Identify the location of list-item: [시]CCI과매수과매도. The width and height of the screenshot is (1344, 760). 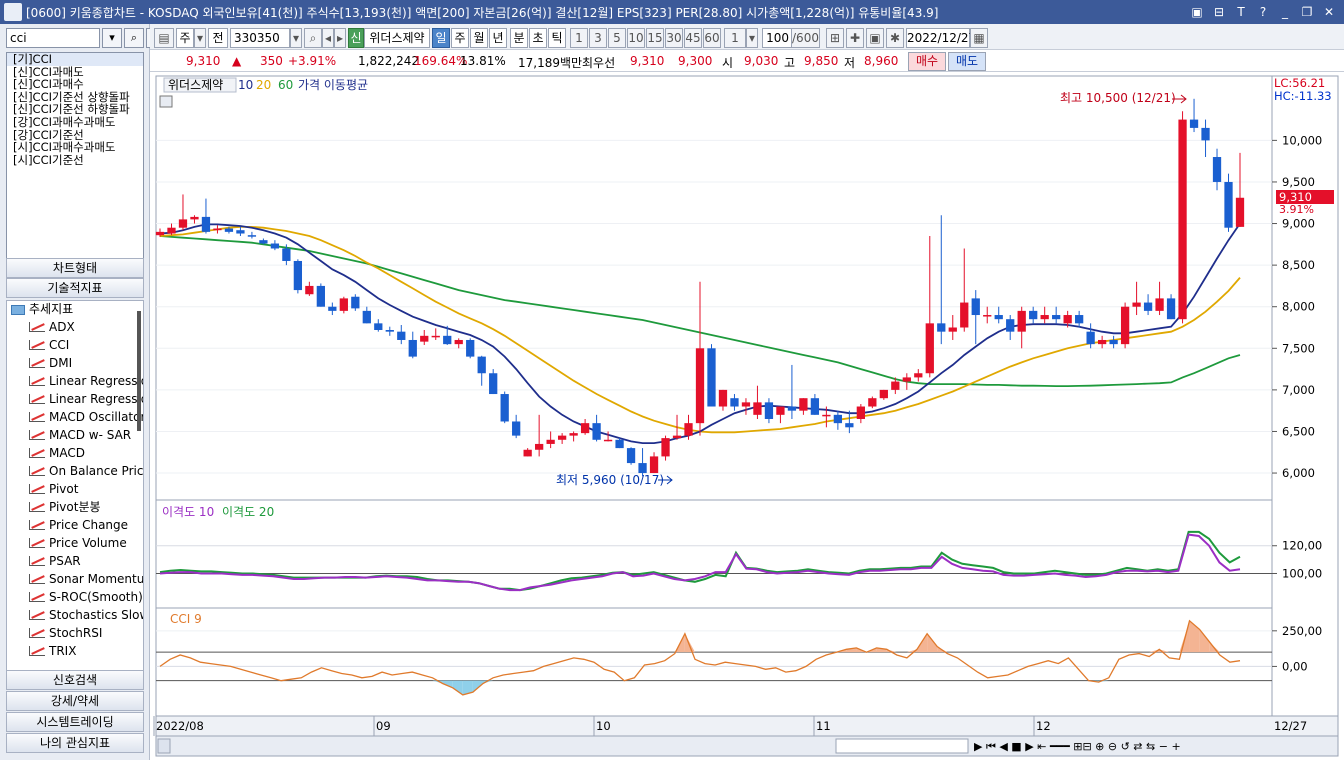
(64, 147).